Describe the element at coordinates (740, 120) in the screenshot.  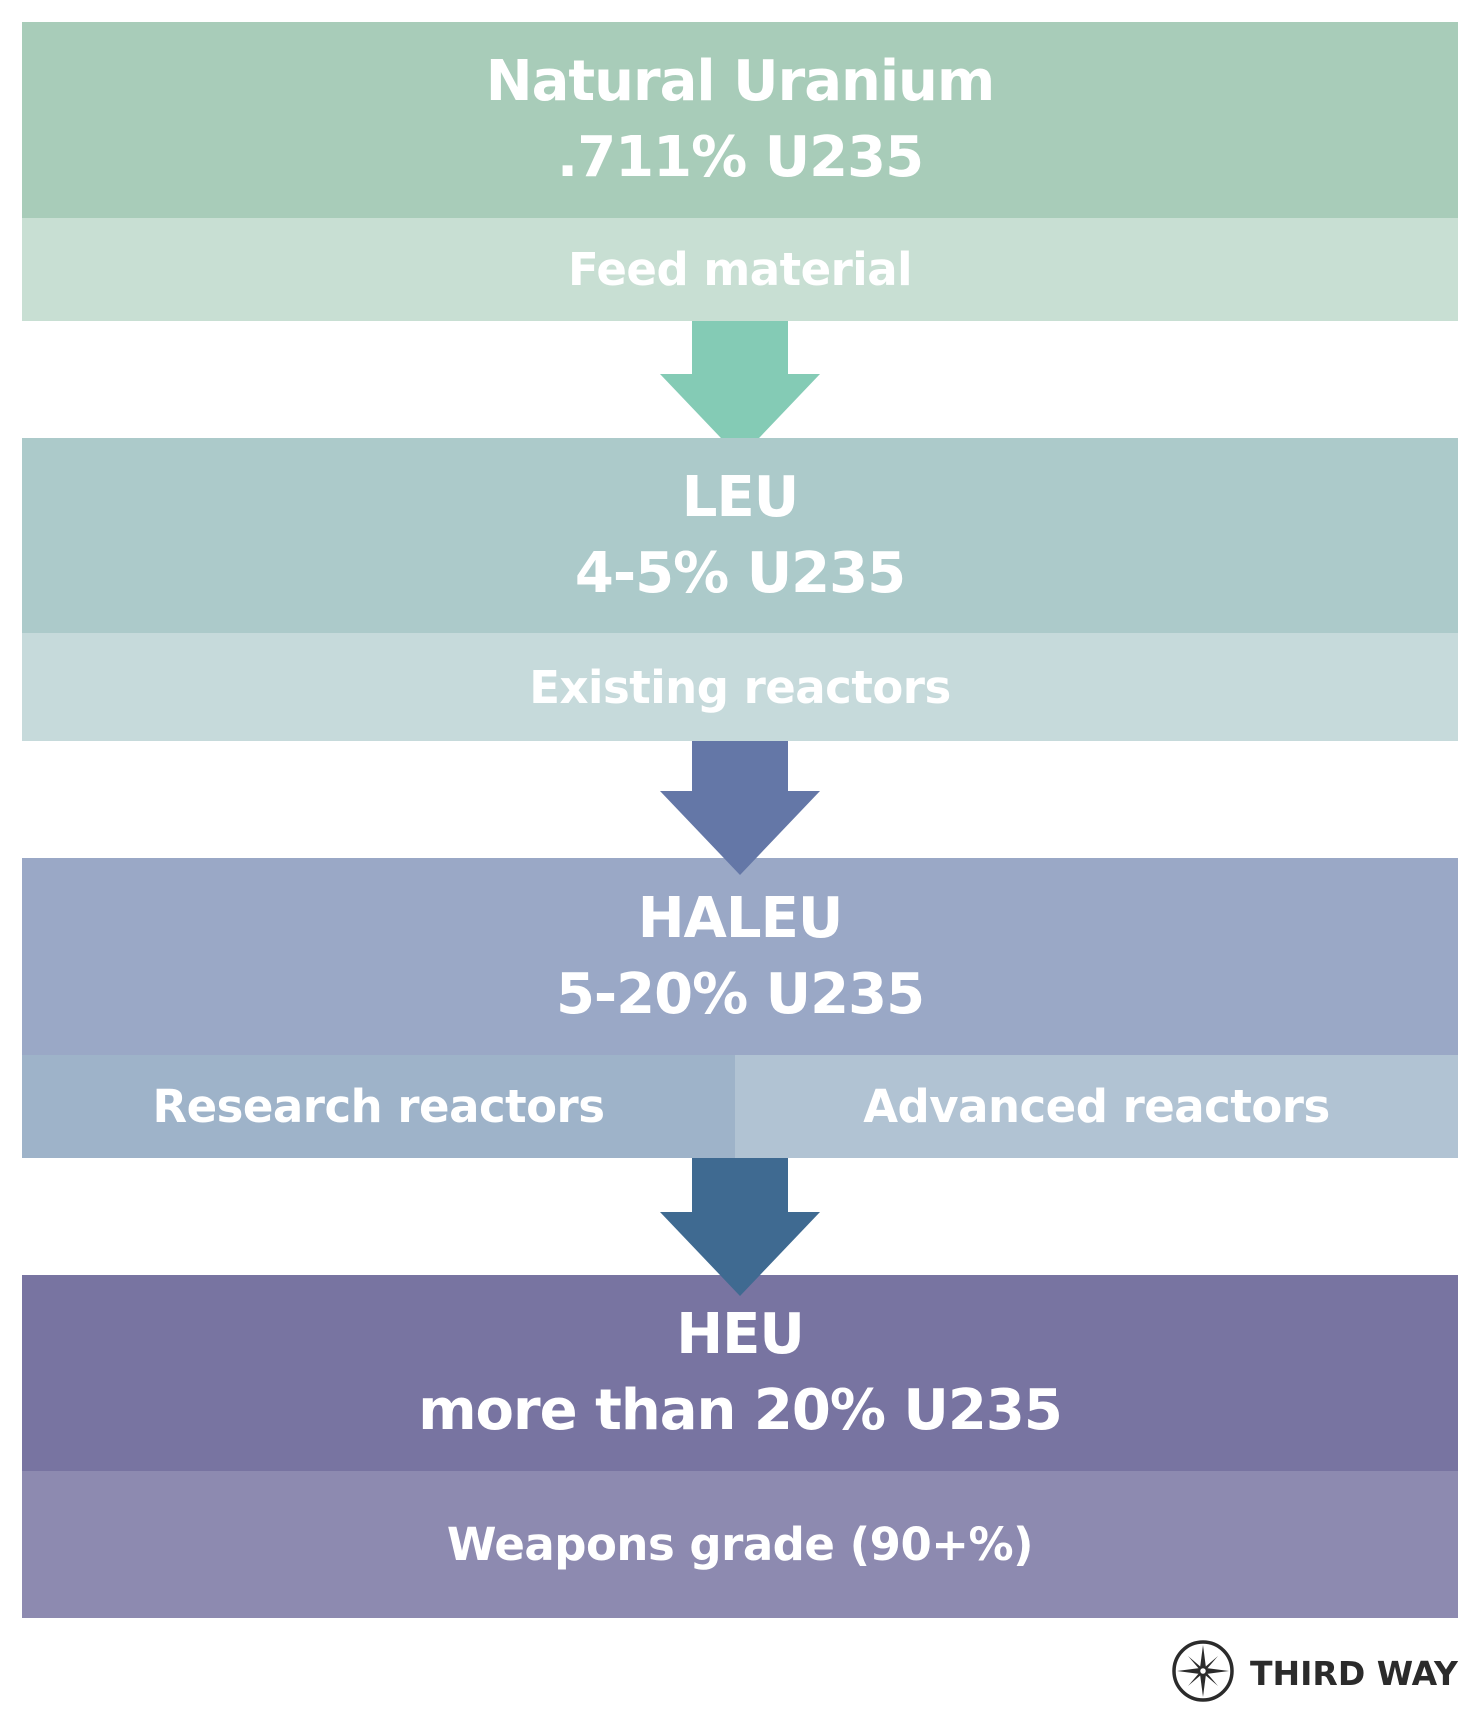
I see `stage-natural-uranium-header: Natural Uranium .711% U235` at that location.